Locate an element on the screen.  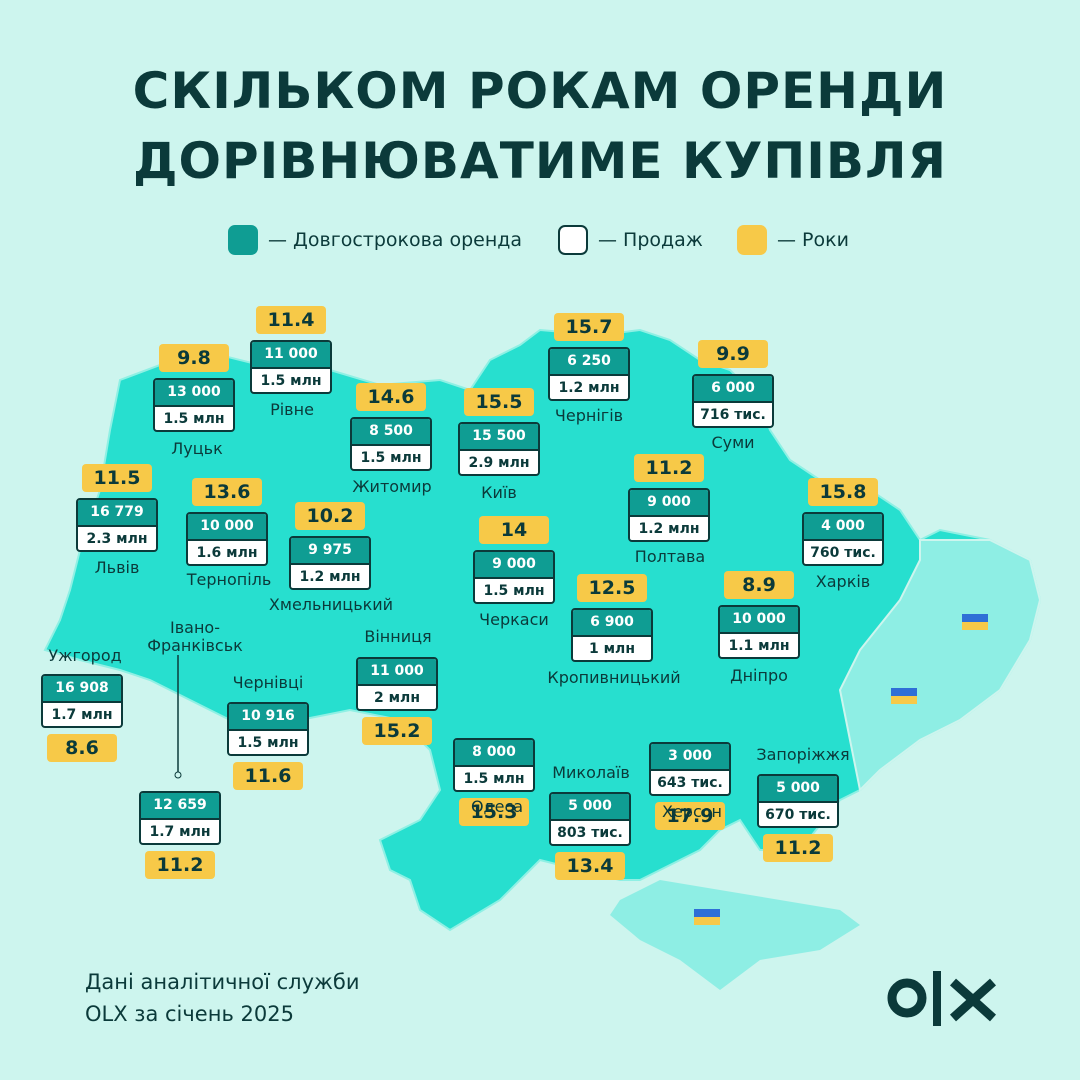
city-card: 12 659 1.7 млн is located at coordinates (180, 818).